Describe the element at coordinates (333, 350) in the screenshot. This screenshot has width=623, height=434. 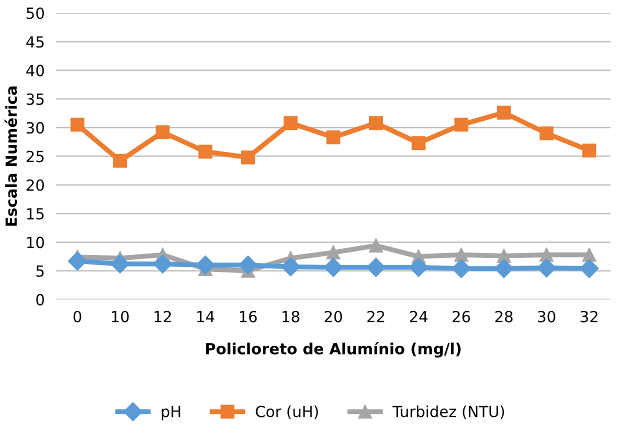
I see `x-axis-title: Policloreto de Alumínio (mg/l)` at that location.